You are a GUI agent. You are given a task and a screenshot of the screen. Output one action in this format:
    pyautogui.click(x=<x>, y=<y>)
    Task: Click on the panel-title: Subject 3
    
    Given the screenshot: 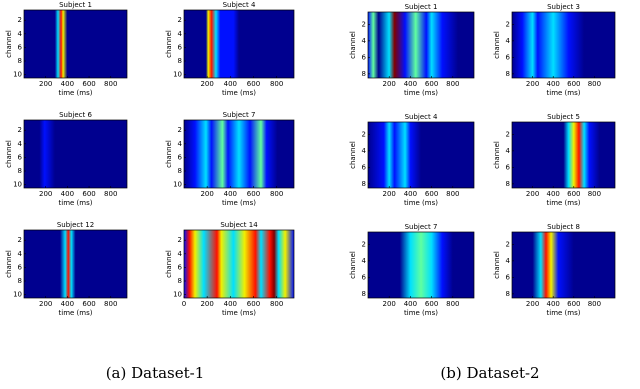 What is the action you would take?
    pyautogui.click(x=563, y=7)
    